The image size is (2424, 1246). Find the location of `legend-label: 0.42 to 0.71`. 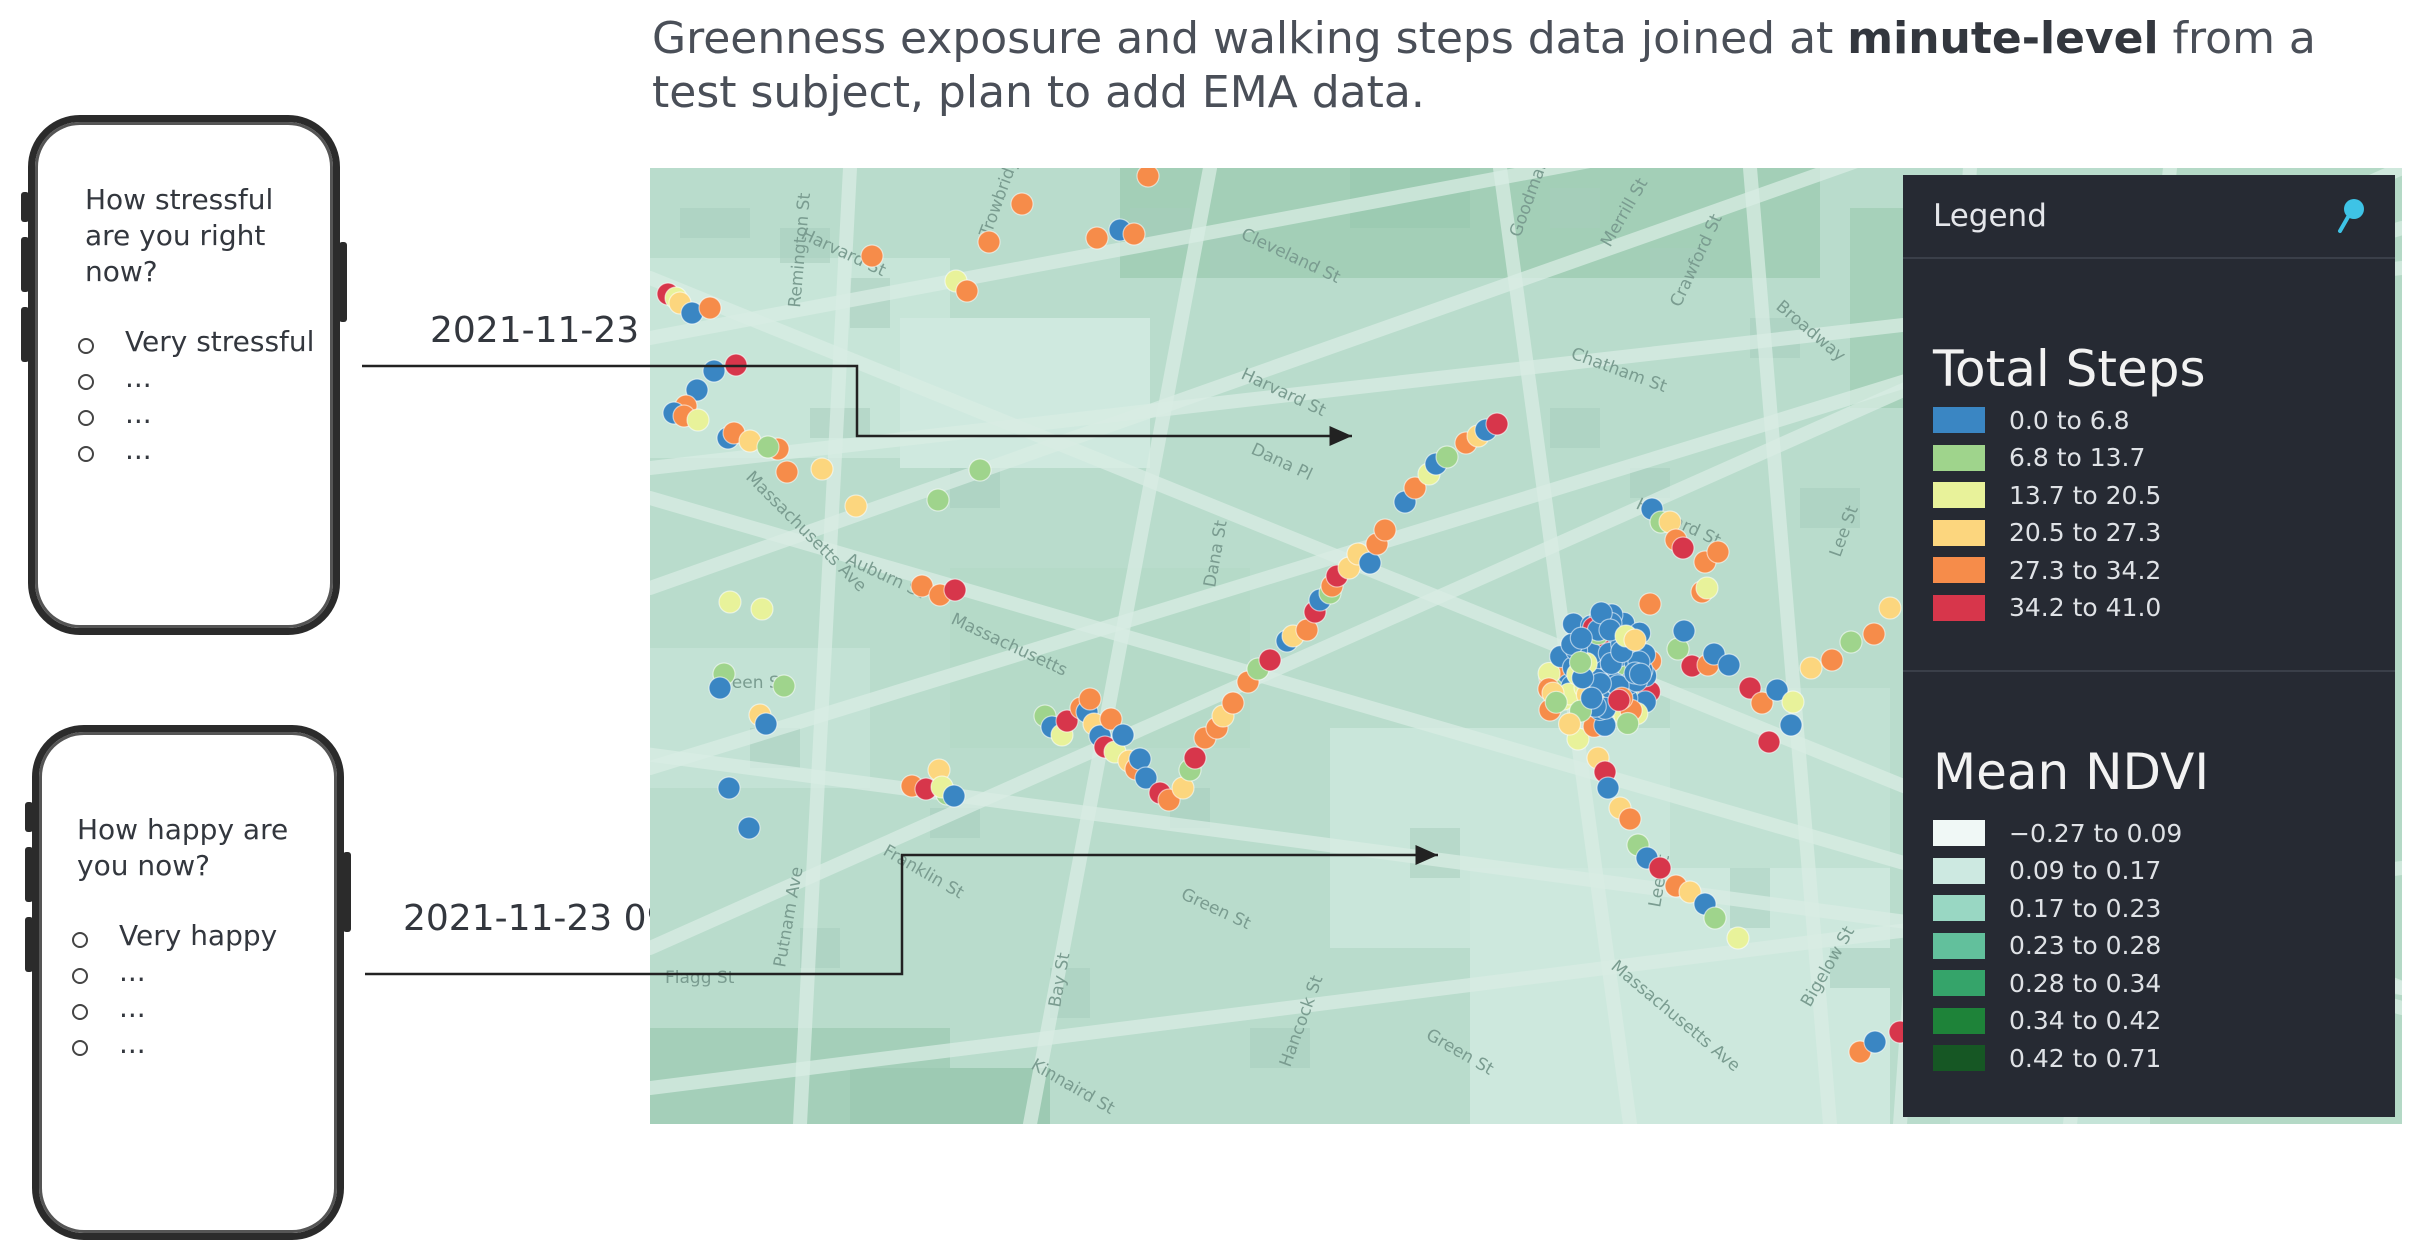

legend-label: 0.42 to 0.71 is located at coordinates (2085, 1058).